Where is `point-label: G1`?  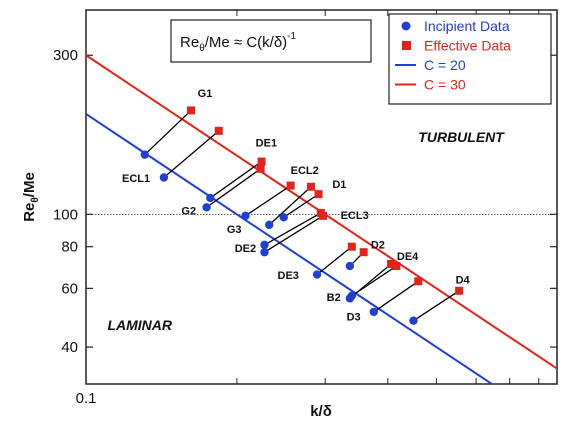
point-label: G1 is located at coordinates (205, 94).